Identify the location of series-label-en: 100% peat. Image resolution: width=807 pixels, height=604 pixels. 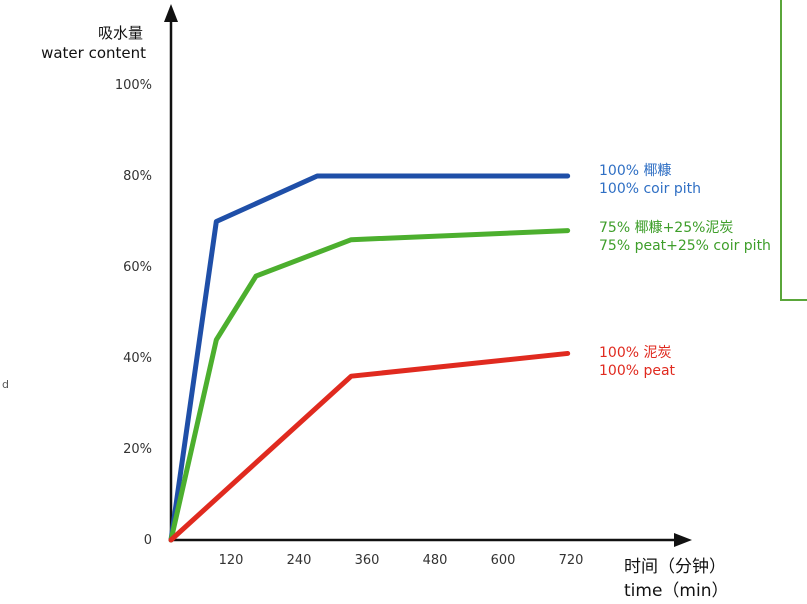
(637, 371).